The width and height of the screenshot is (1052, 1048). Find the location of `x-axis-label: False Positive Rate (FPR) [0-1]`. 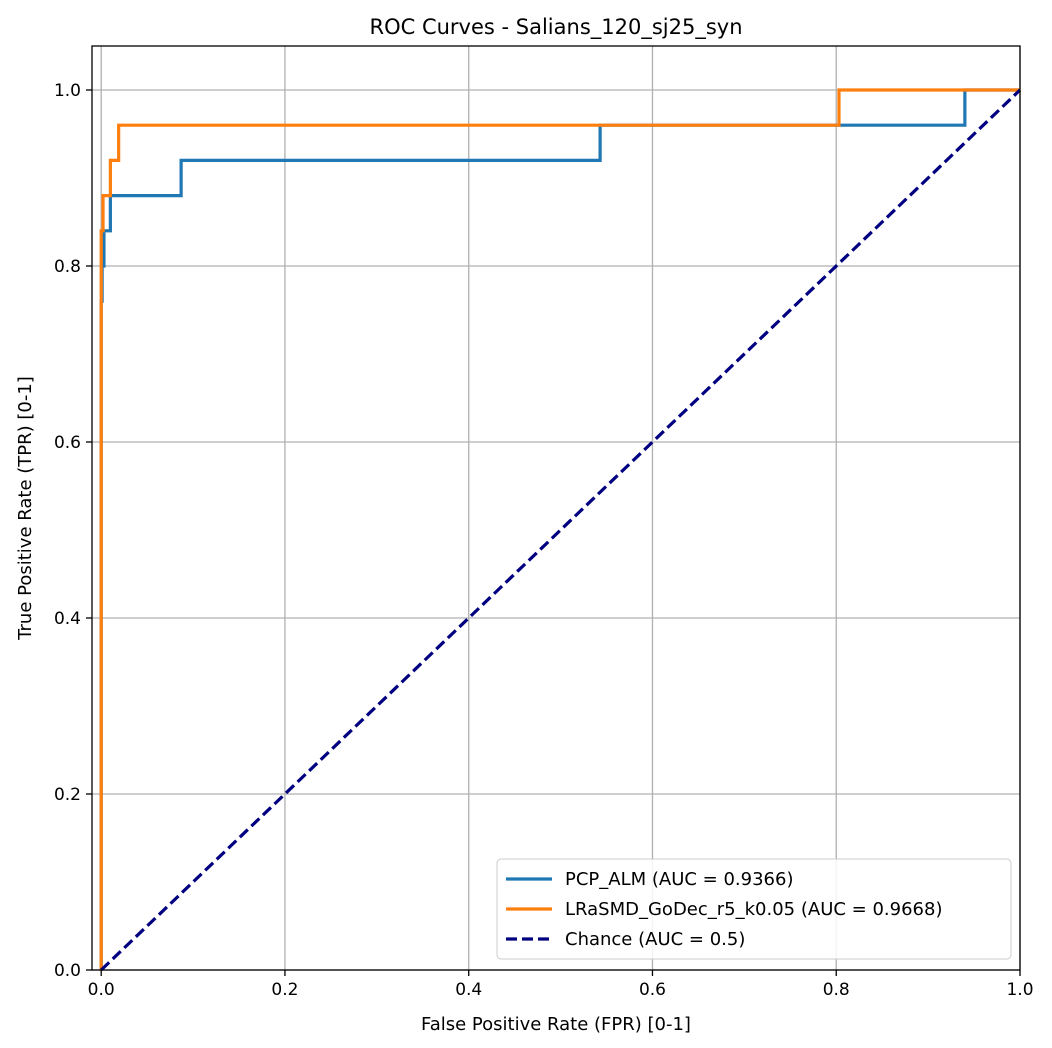

x-axis-label: False Positive Rate (FPR) [0-1] is located at coordinates (556, 1024).